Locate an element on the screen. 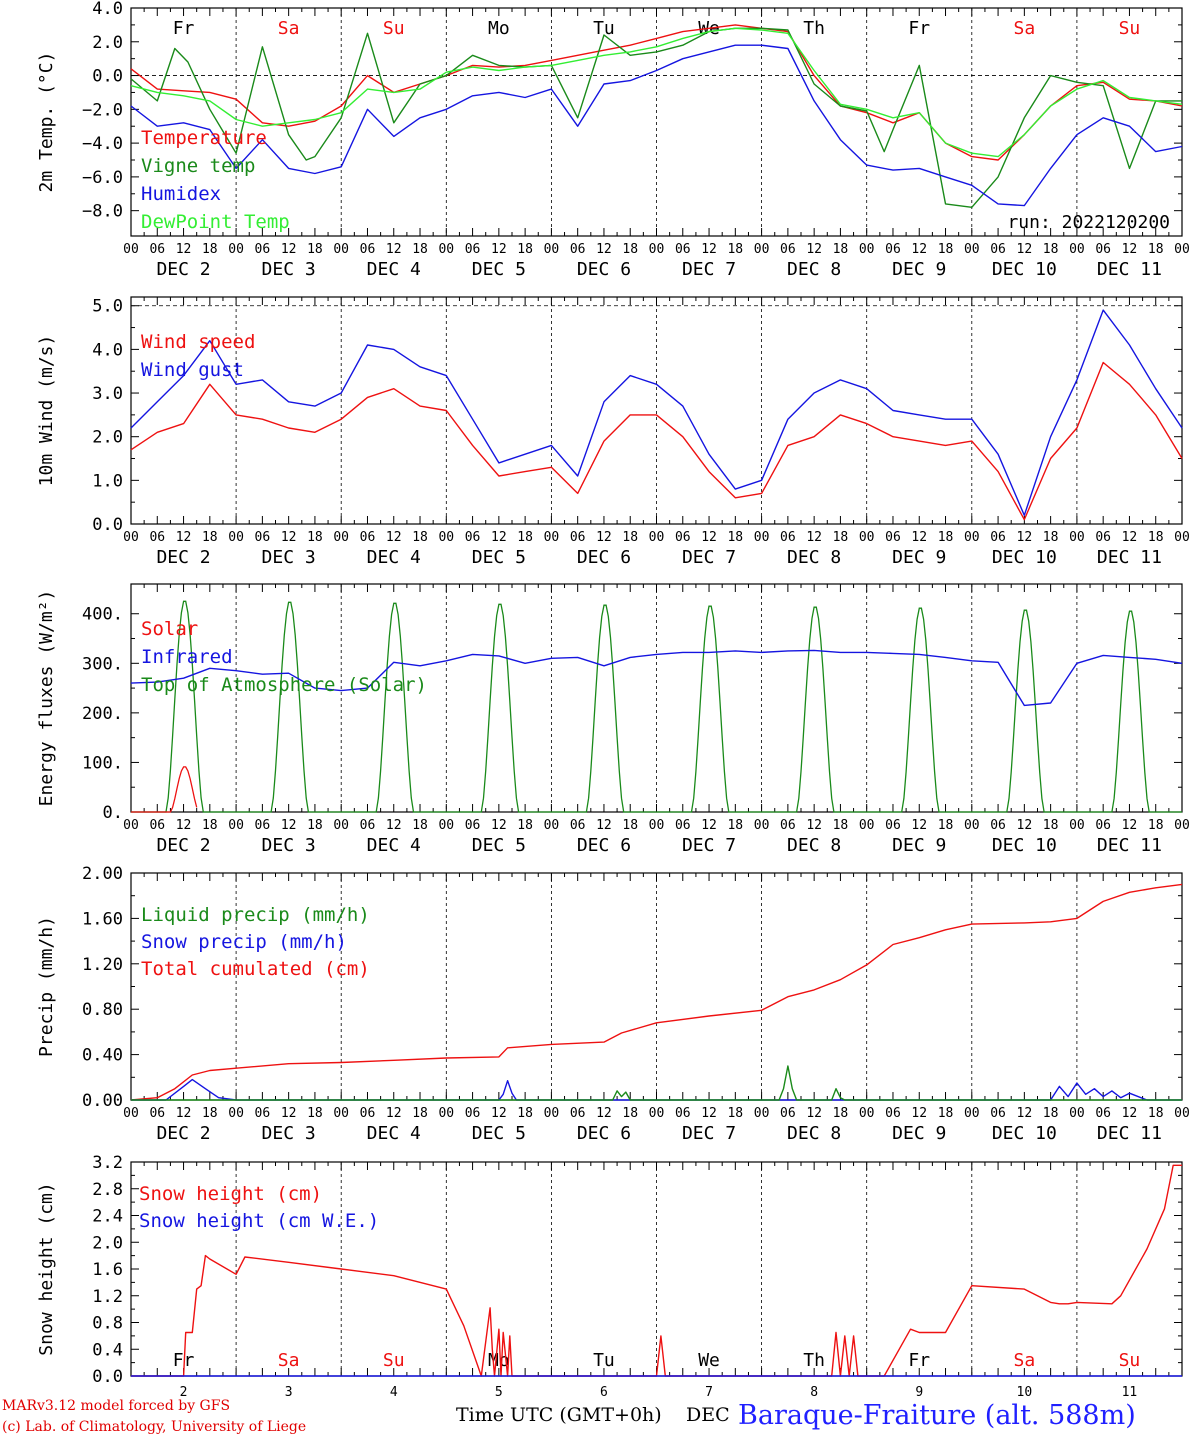 This screenshot has width=1194, height=1440. weekday-label: We is located at coordinates (709, 1360).